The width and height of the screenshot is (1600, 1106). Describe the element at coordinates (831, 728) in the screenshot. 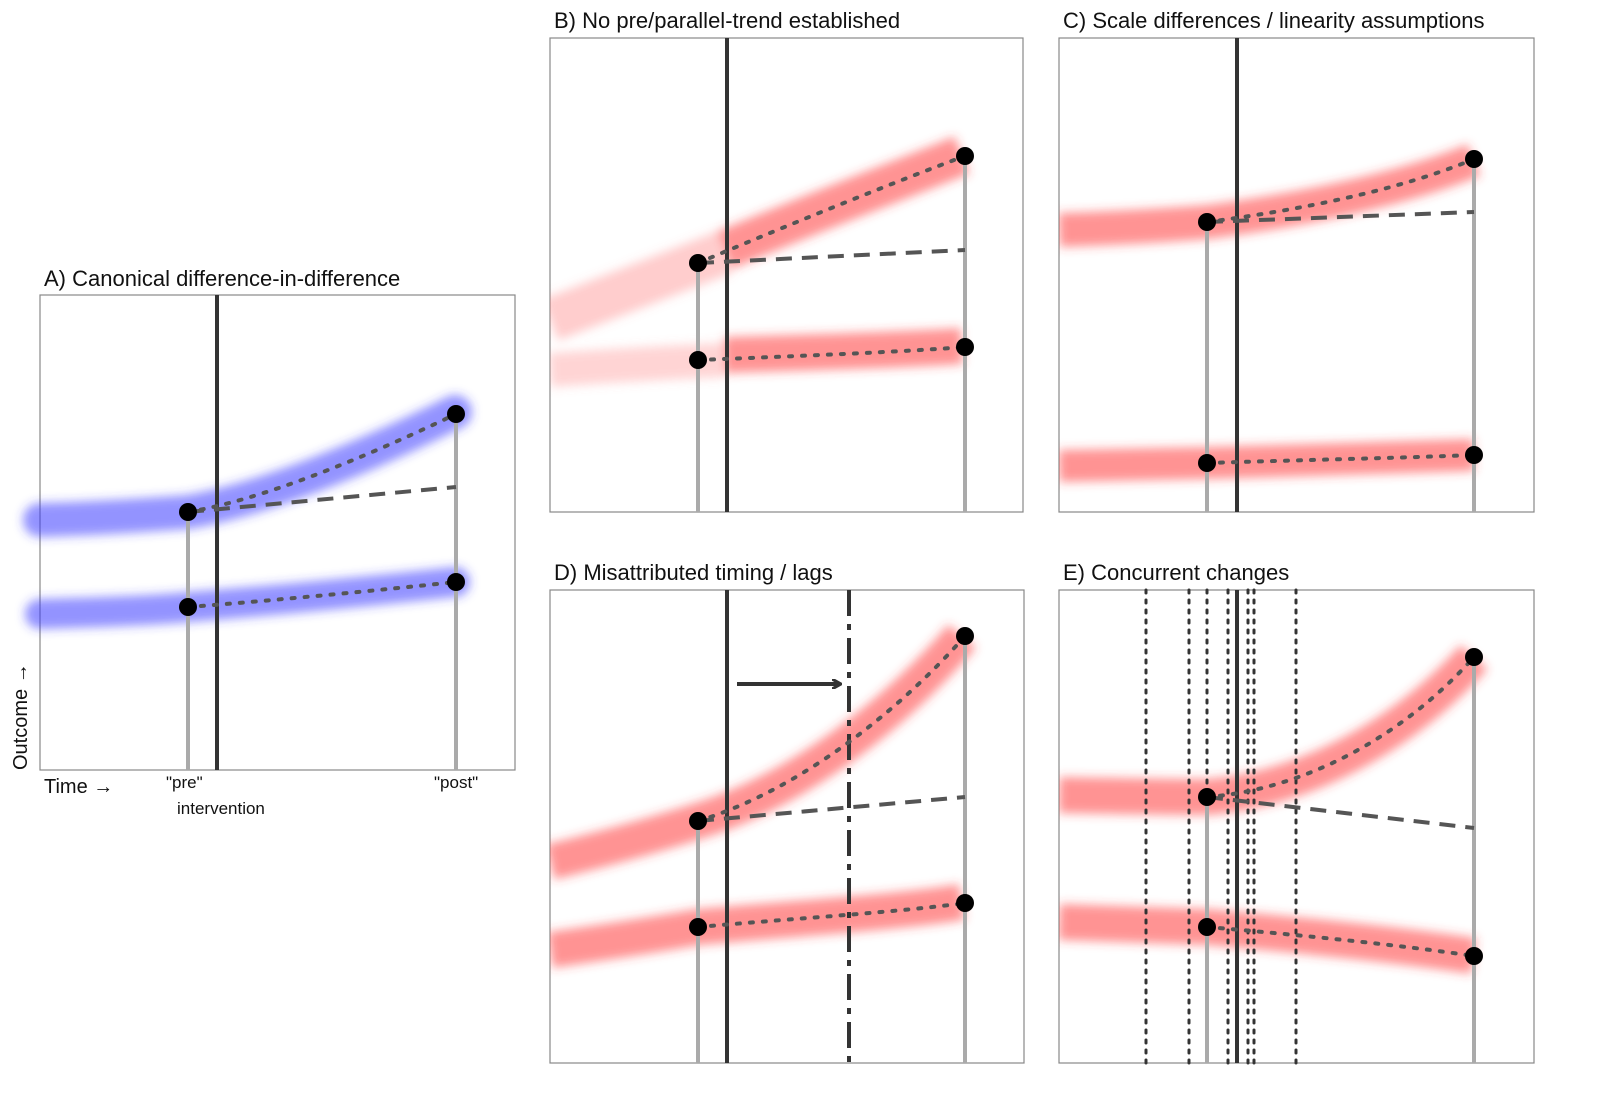

I see `panel-d-treated-path` at that location.